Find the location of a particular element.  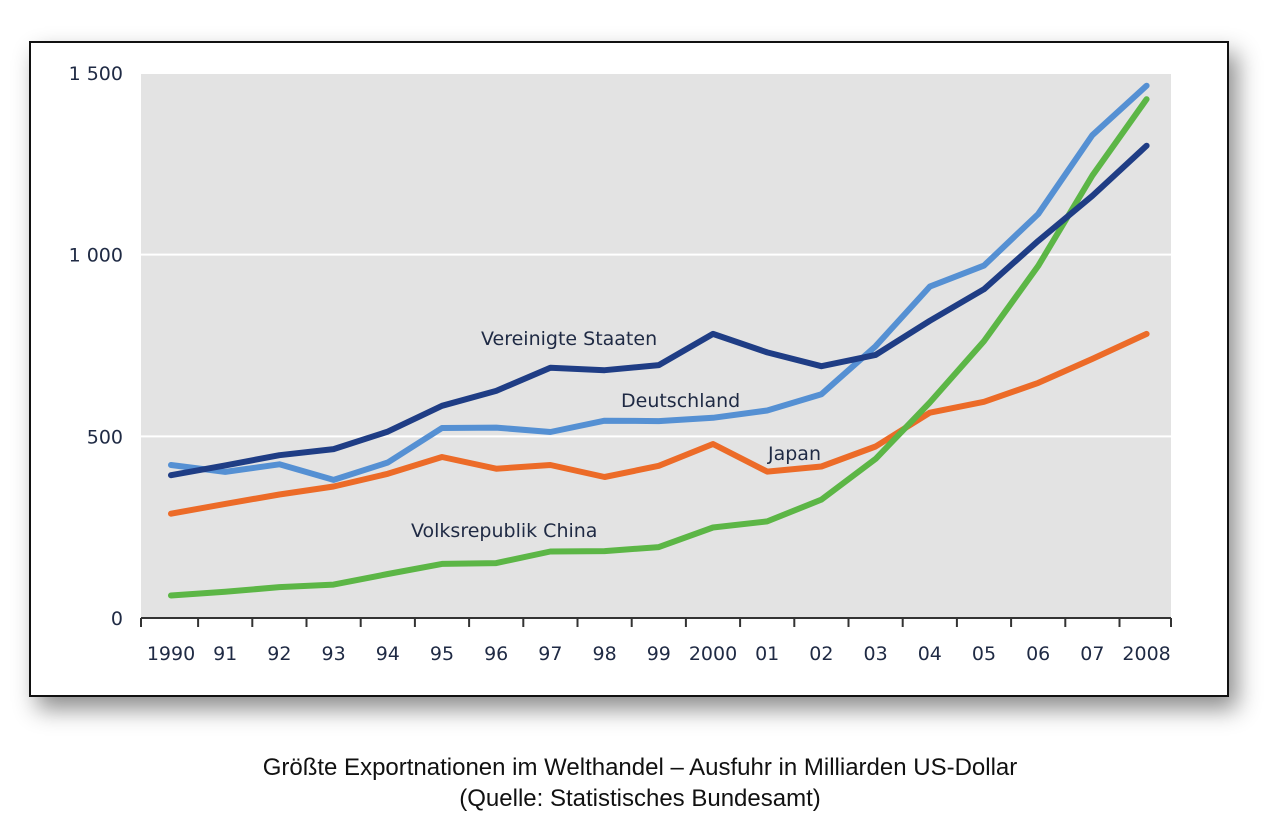

x-tick-label: 96 is located at coordinates (496, 654).